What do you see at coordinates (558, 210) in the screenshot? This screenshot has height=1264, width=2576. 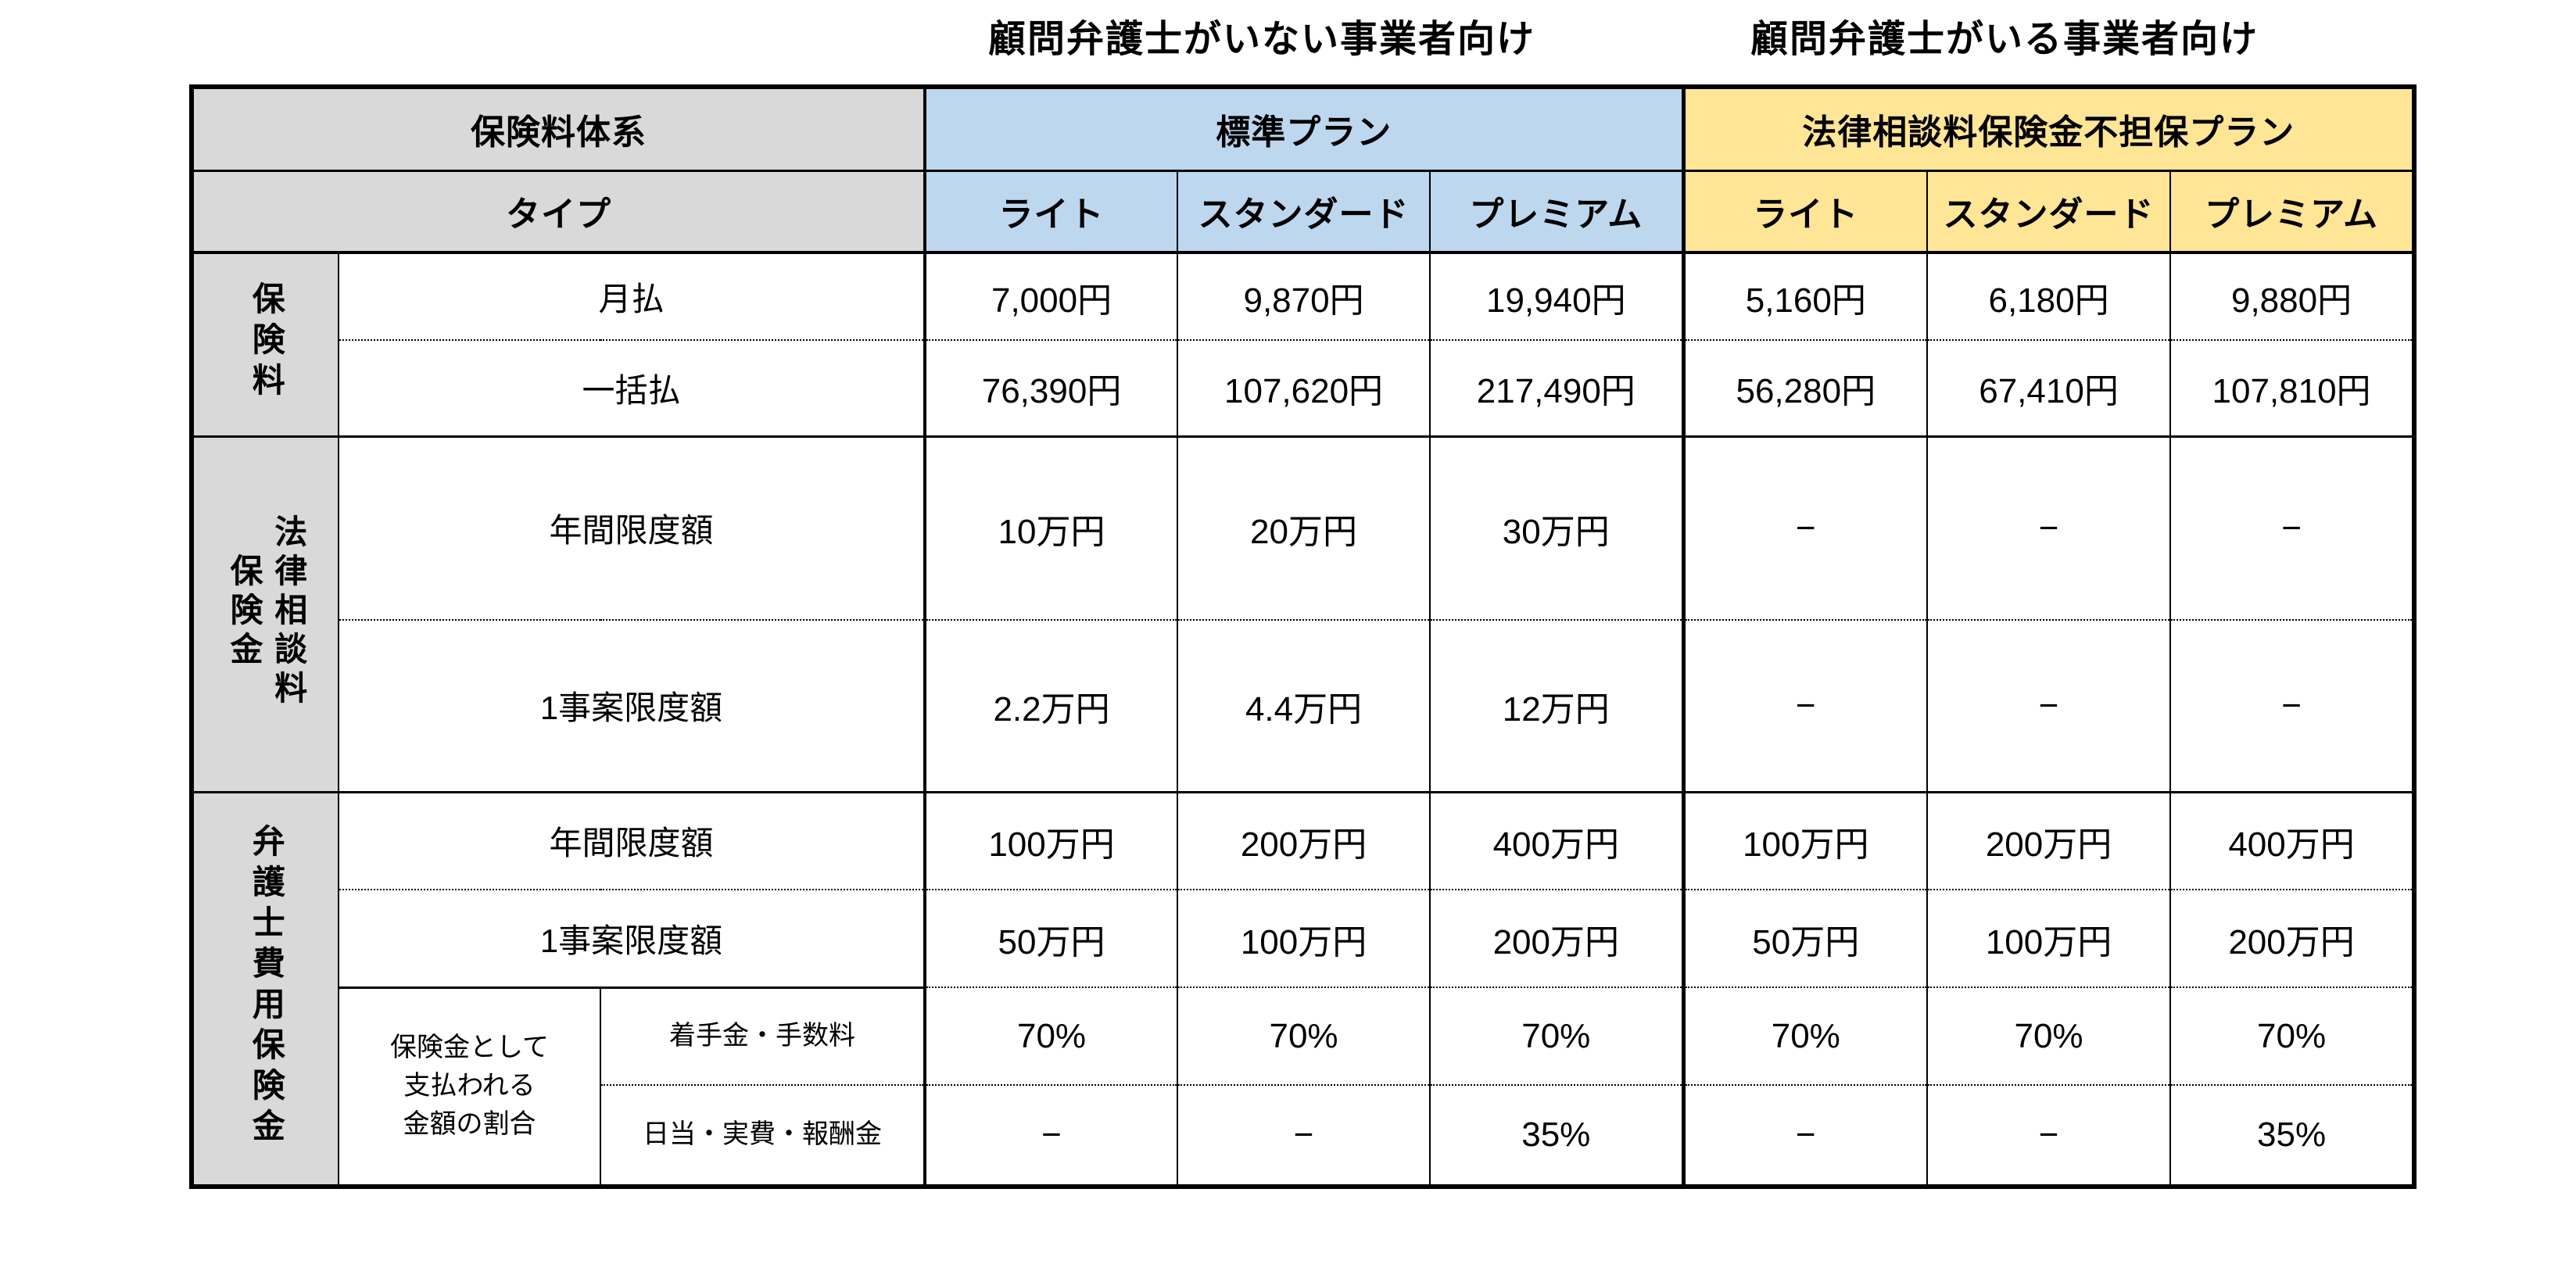 I see `header-type: タイプ` at bounding box center [558, 210].